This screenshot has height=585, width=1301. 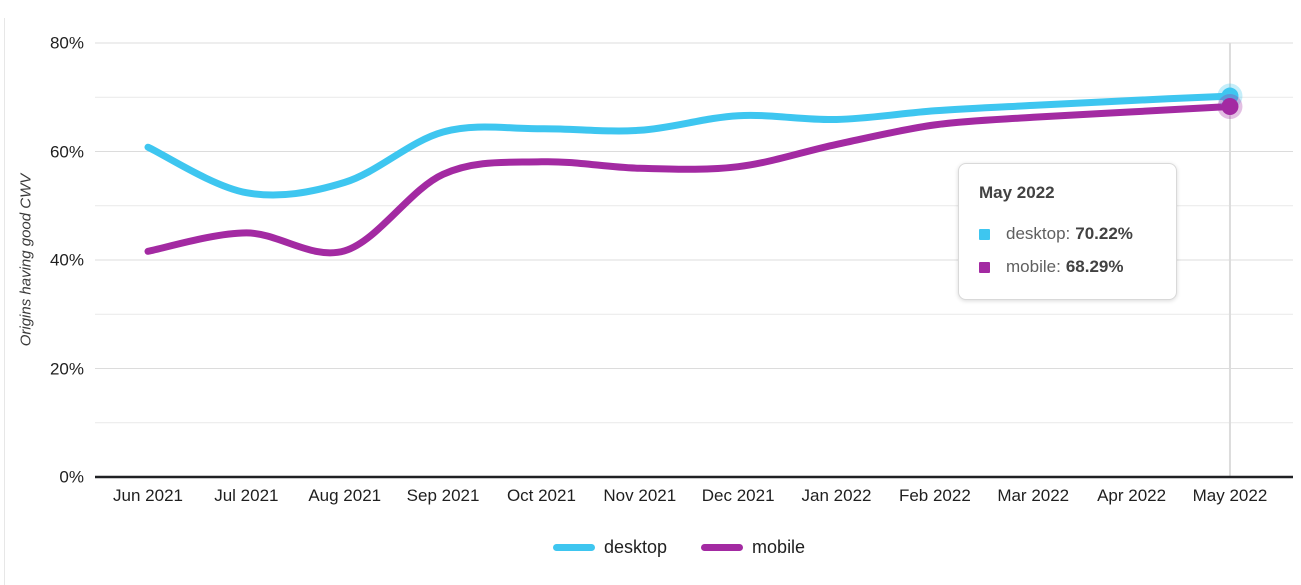 What do you see at coordinates (1033, 266) in the screenshot?
I see `tooltip-mobile-label: mobile:` at bounding box center [1033, 266].